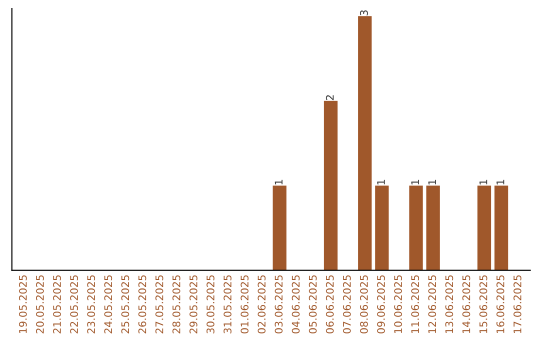  What do you see at coordinates (159, 304) in the screenshot?
I see `x-tick-label: 27.05.2025` at bounding box center [159, 304].